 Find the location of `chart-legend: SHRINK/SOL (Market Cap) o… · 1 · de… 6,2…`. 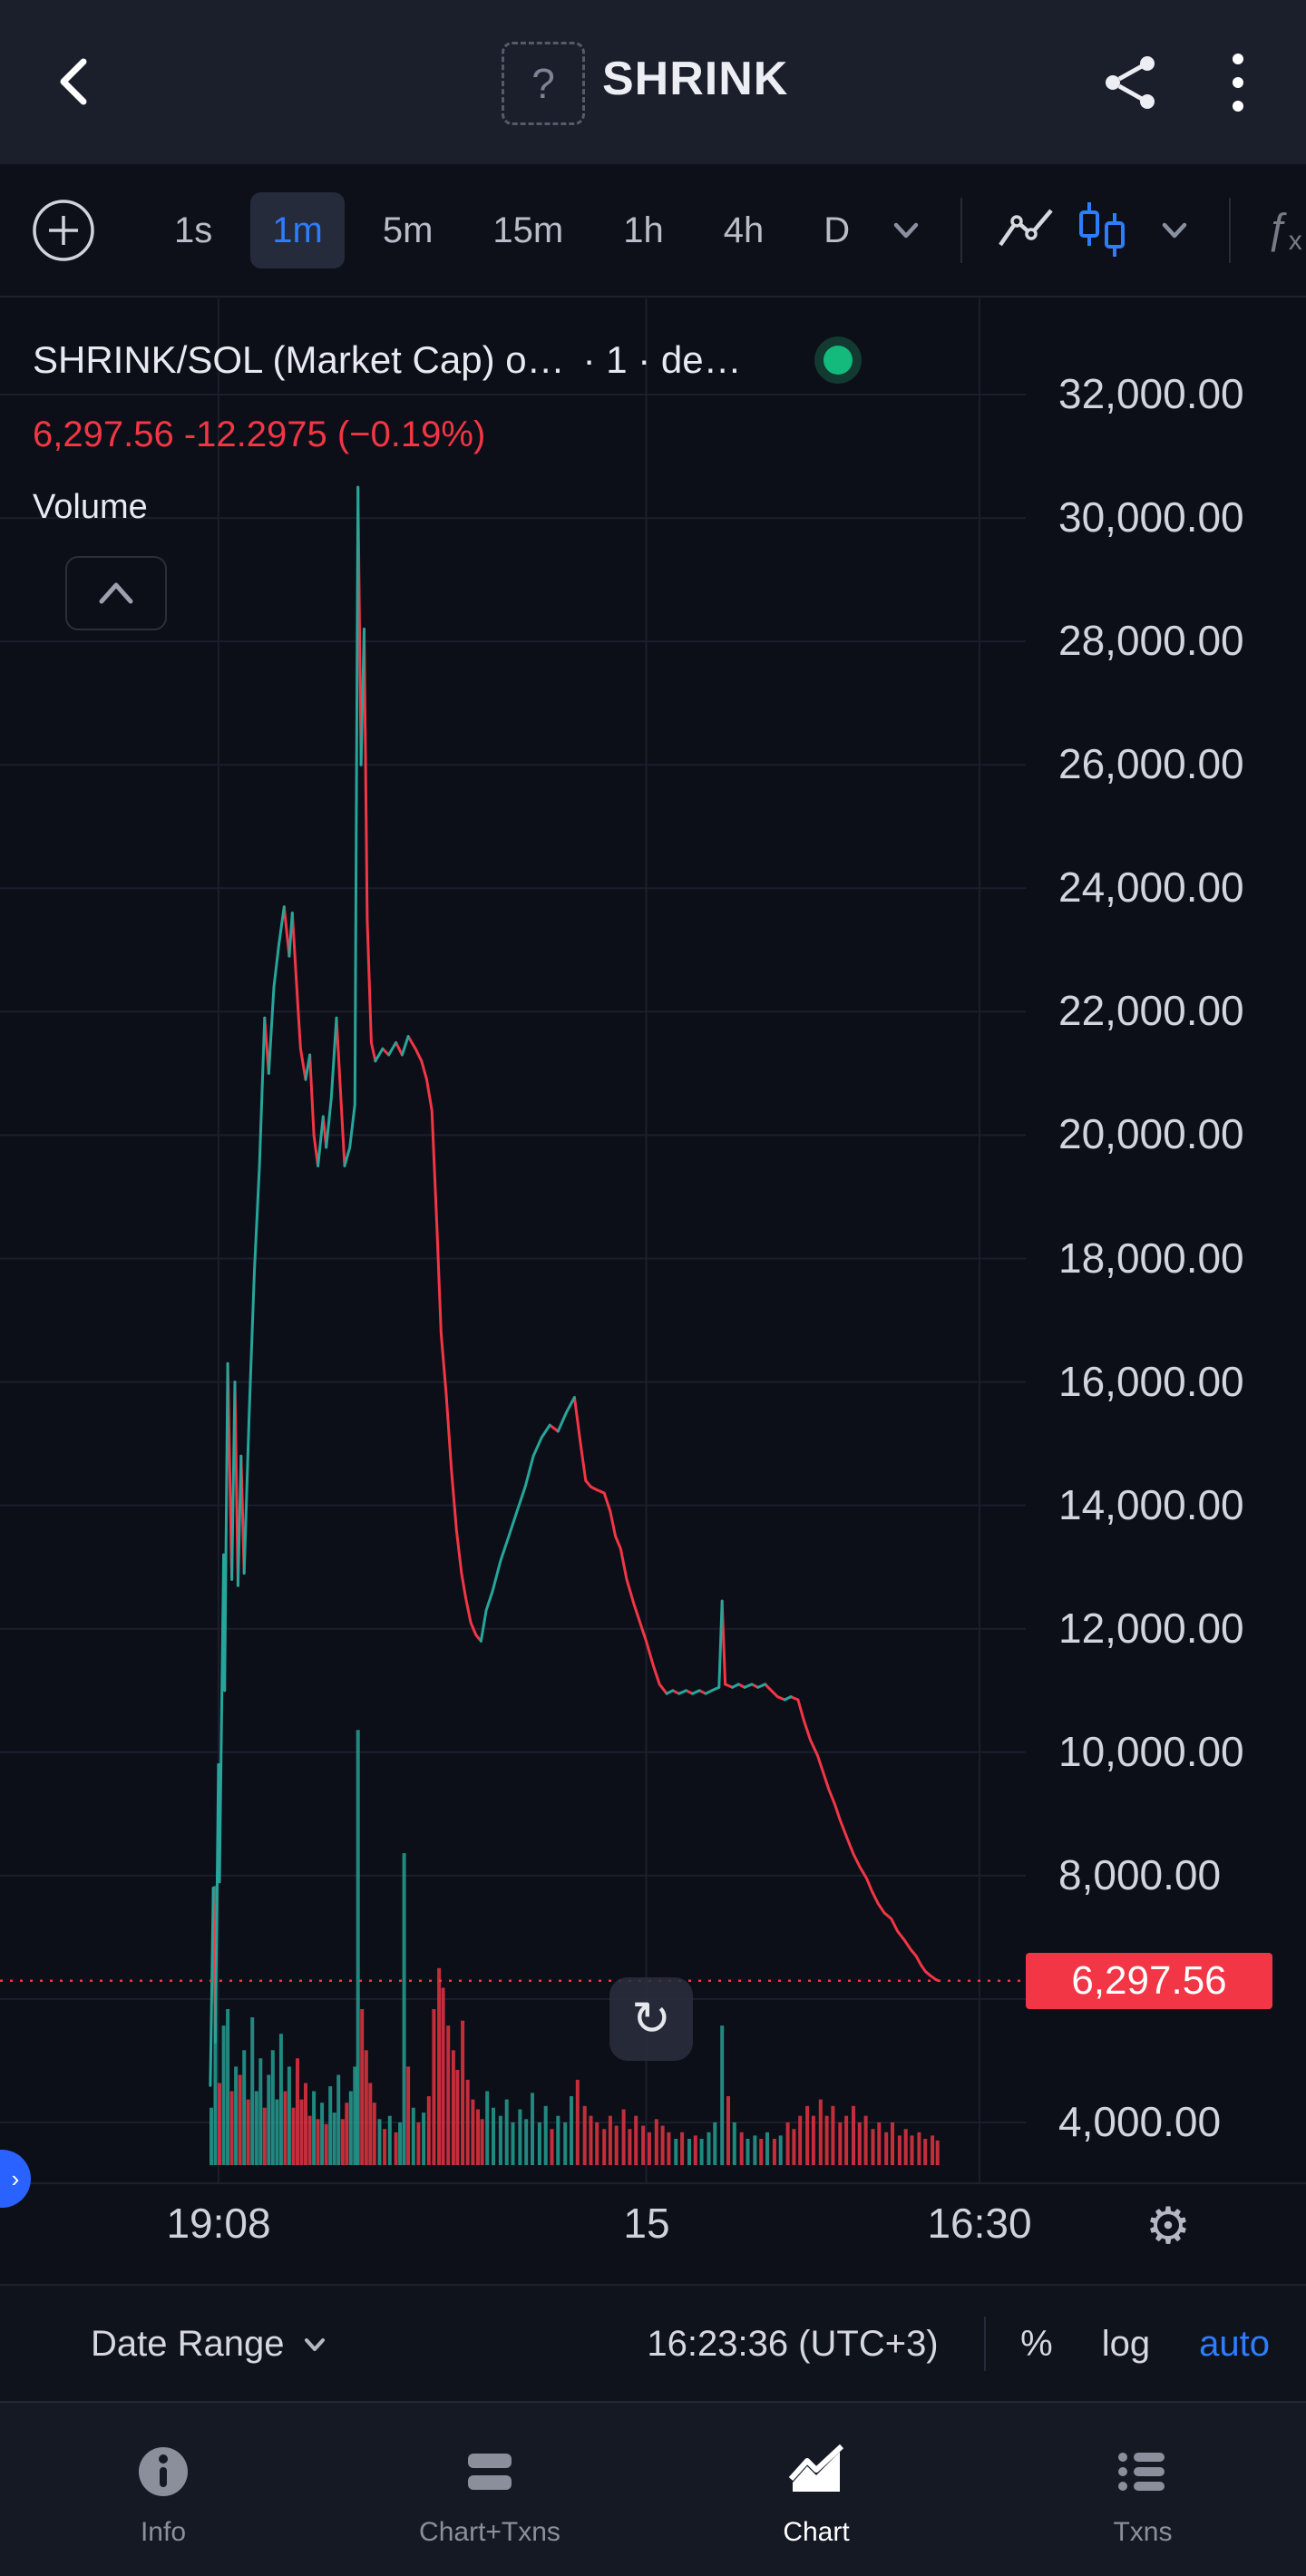

chart-legend: SHRINK/SOL (Market Cap) o… · 1 · de… 6,2… is located at coordinates (447, 432).